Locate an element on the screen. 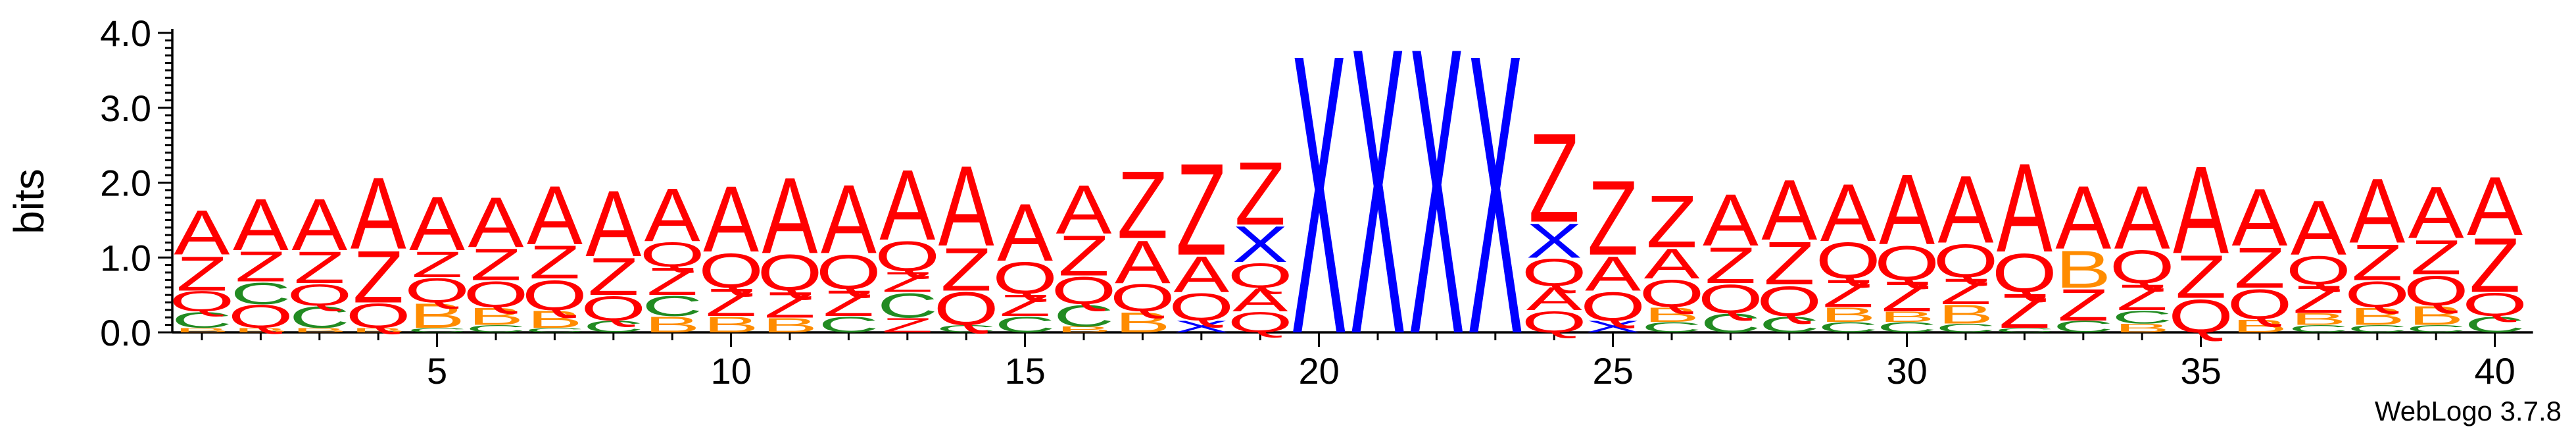  x-axis: 5 10 15 20 25 30 35 40 is located at coordinates (1353, 362).